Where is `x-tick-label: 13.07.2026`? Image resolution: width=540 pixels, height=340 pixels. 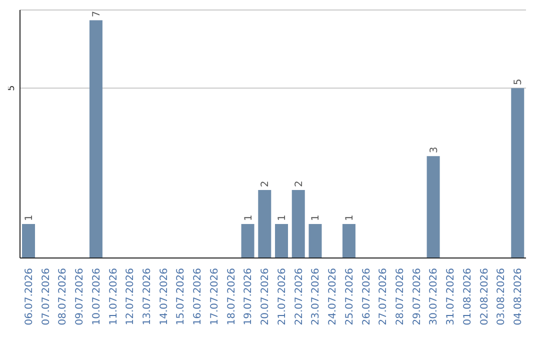
x-tick-label: 13.07.2026 is located at coordinates (147, 297).